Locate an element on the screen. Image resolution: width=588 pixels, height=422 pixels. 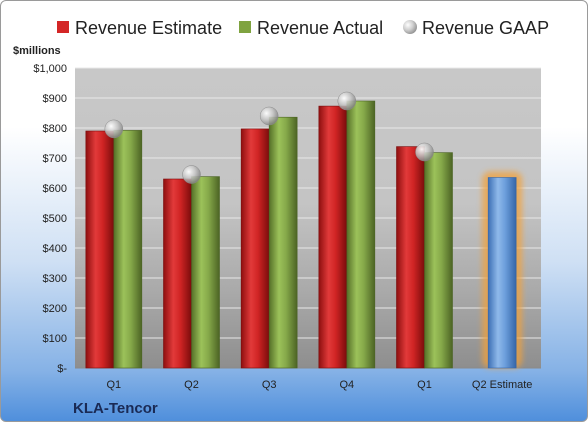
legend-item-revenue-estimate: Revenue Estimate is located at coordinates (139, 28).